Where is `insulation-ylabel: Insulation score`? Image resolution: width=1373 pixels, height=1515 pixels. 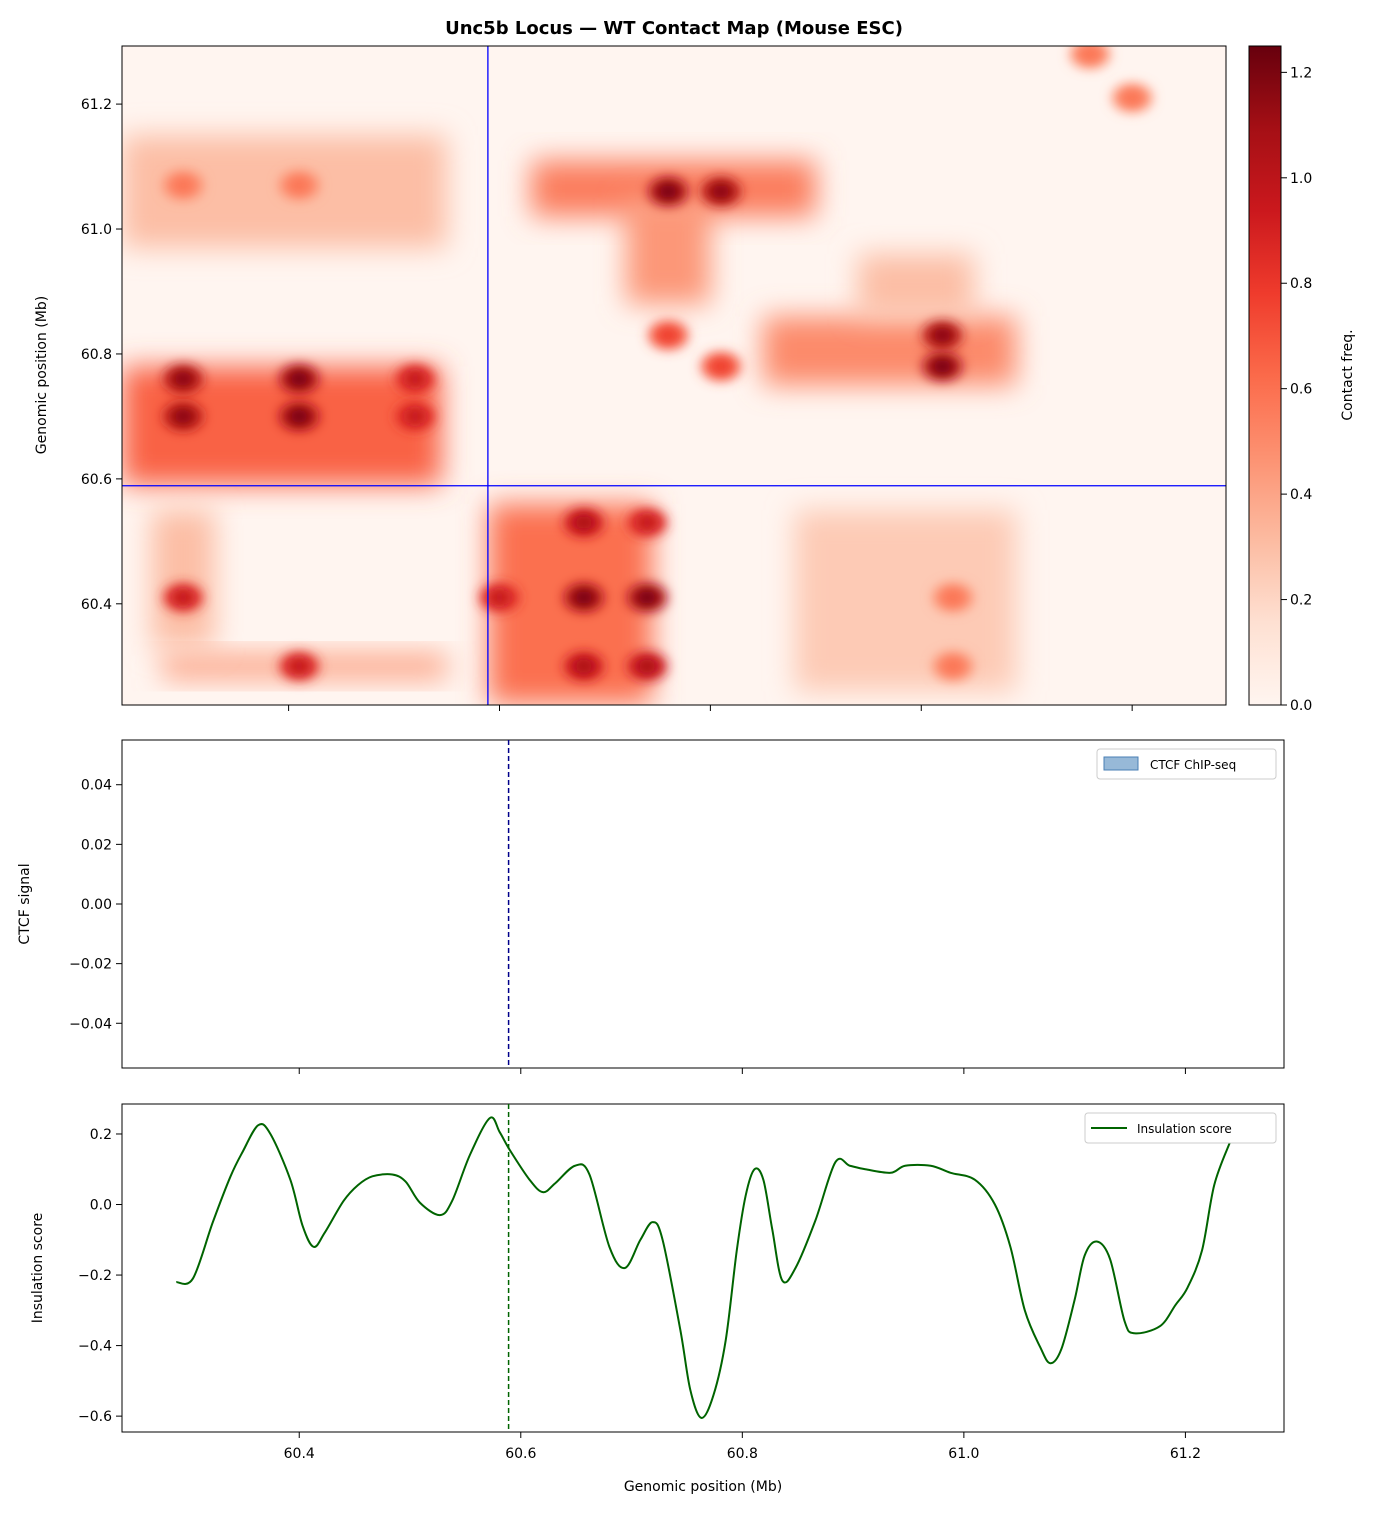
insulation-ylabel: Insulation score is located at coordinates (38, 1268).